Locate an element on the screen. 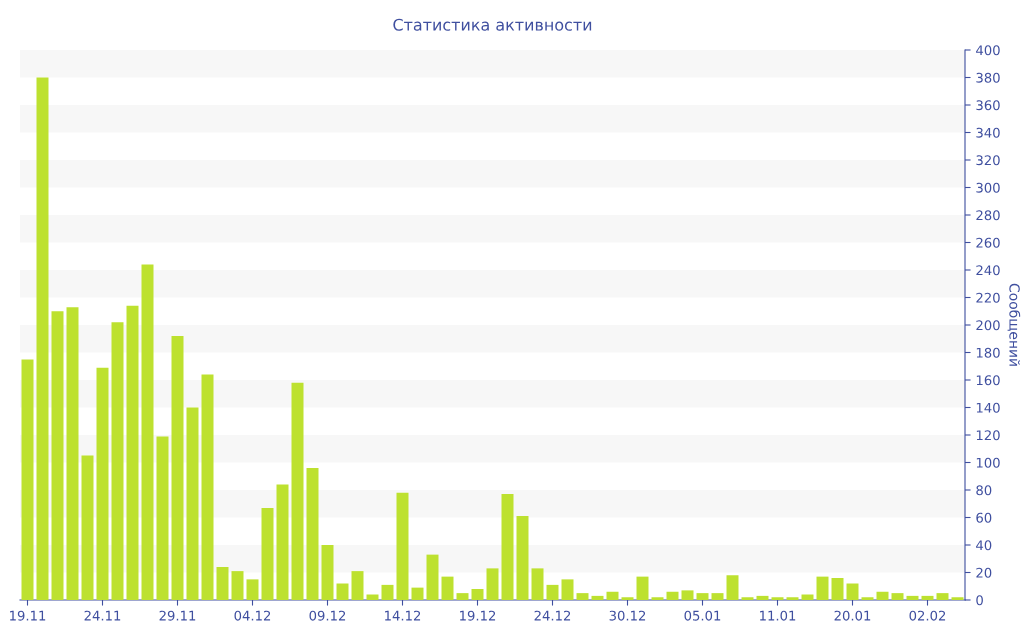 This screenshot has width=1024, height=640. y-tick-label: 60 is located at coordinates (984, 517).